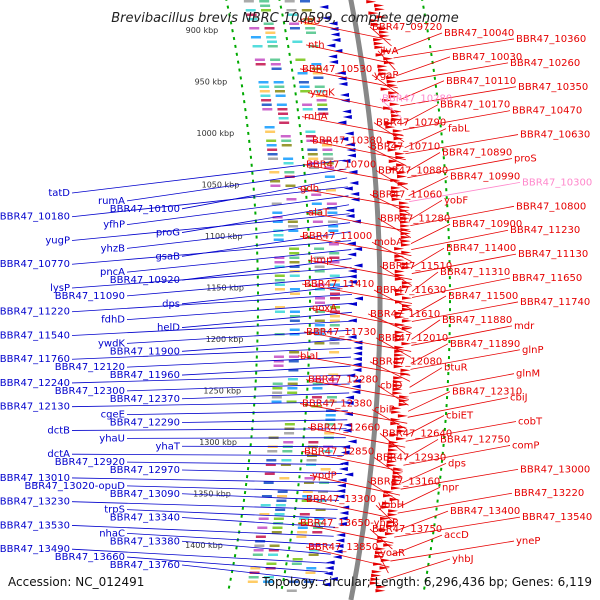  I want to click on gene-label: mdr, so click(524, 326).